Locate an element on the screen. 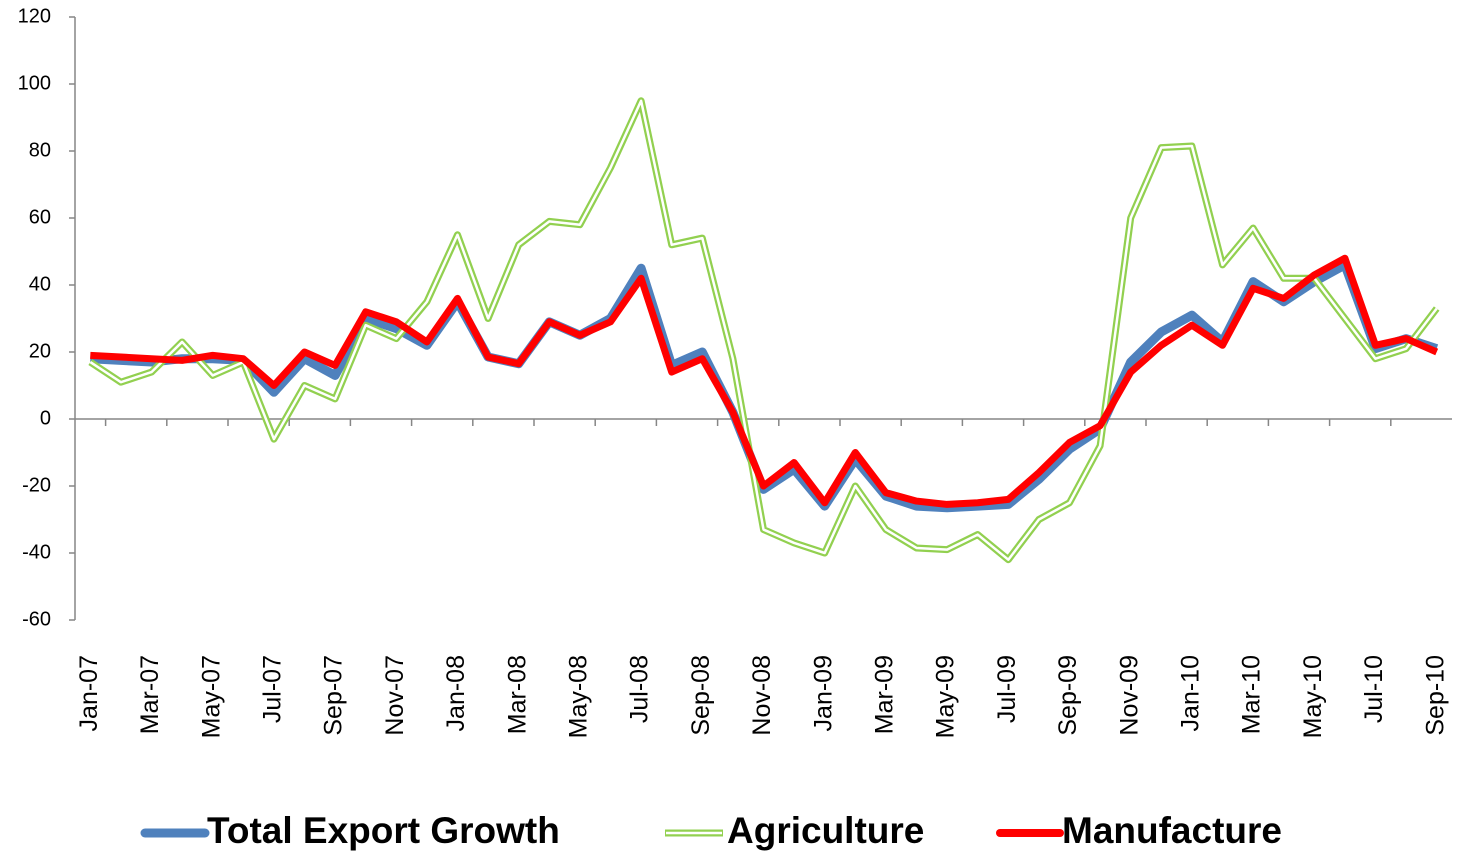 Image resolution: width=1462 pixels, height=857 pixels. y-tick-label: 60 is located at coordinates (40, 217).